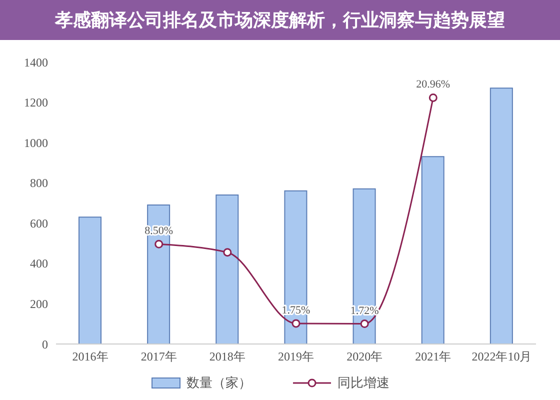  What do you see at coordinates (219, 383) in the screenshot?
I see `legend-label: 数量（家）` at bounding box center [219, 383].